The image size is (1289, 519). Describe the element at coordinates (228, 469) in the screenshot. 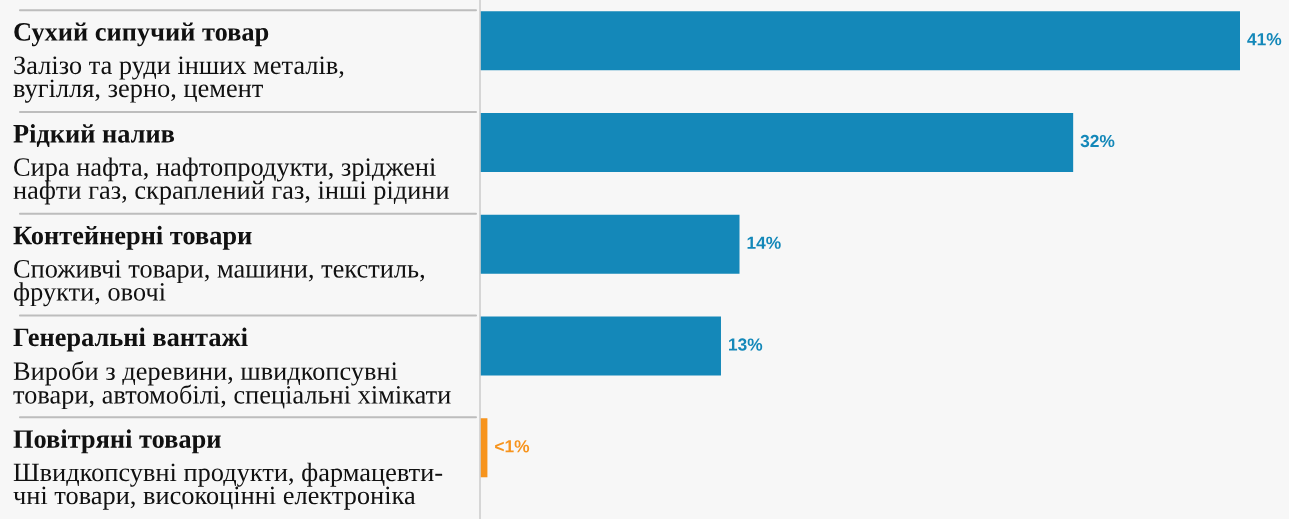

I see `y-tick-label: Повітряні товари Швидкопсувні продукти, фармацевти- чні товари, високоцінні електроніка` at that location.